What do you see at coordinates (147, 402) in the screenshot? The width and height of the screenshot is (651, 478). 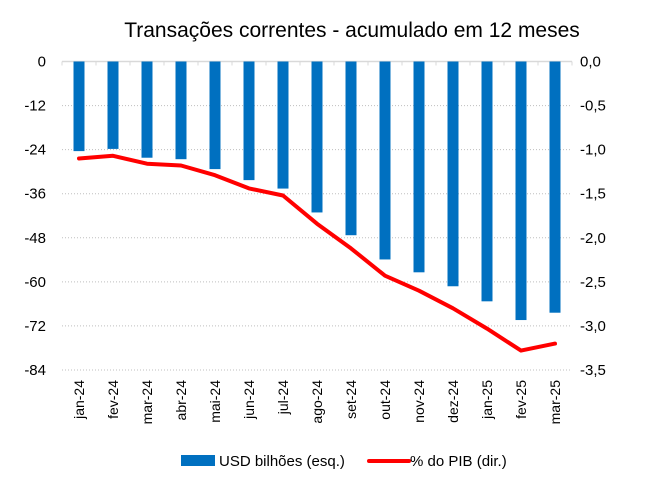 I see `x-tick-label: mar-24` at bounding box center [147, 402].